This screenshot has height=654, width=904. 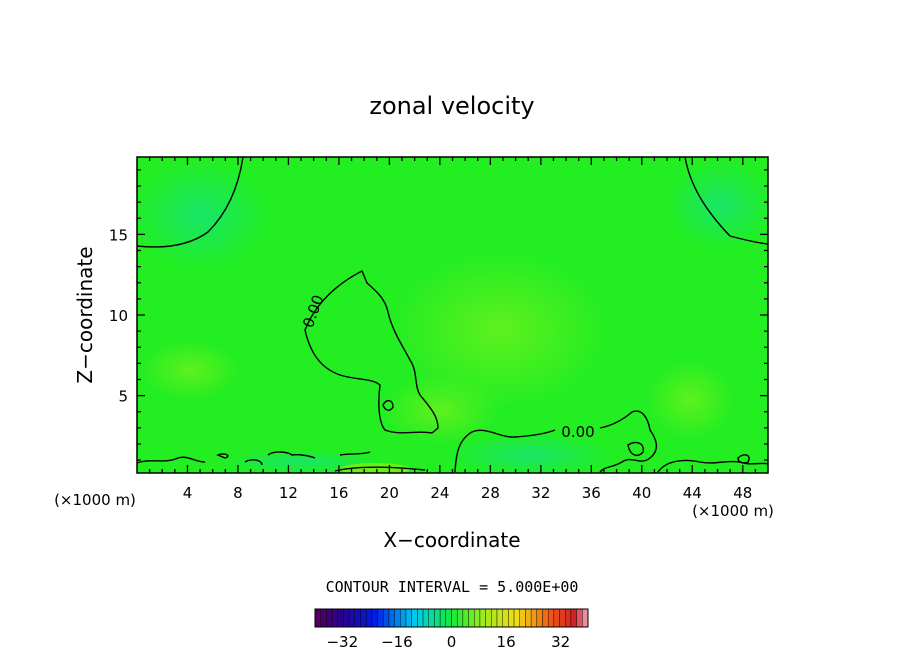 What do you see at coordinates (338, 493) in the screenshot?
I see `x-tick-label: 16` at bounding box center [338, 493].